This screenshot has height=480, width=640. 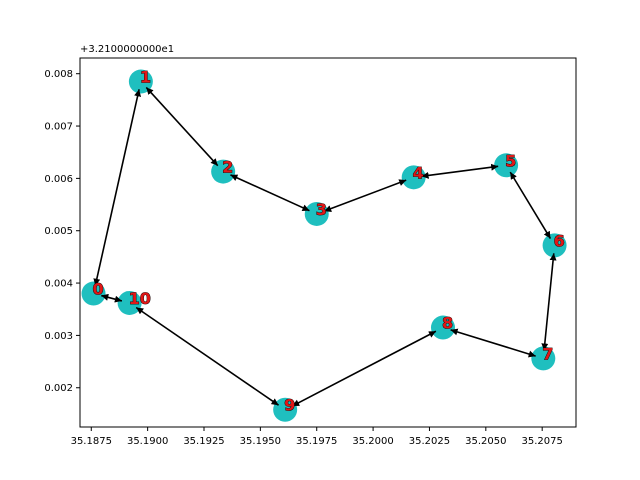 What do you see at coordinates (127, 49) in the screenshot?
I see `y-offset-label: +3.2100000000e1` at bounding box center [127, 49].